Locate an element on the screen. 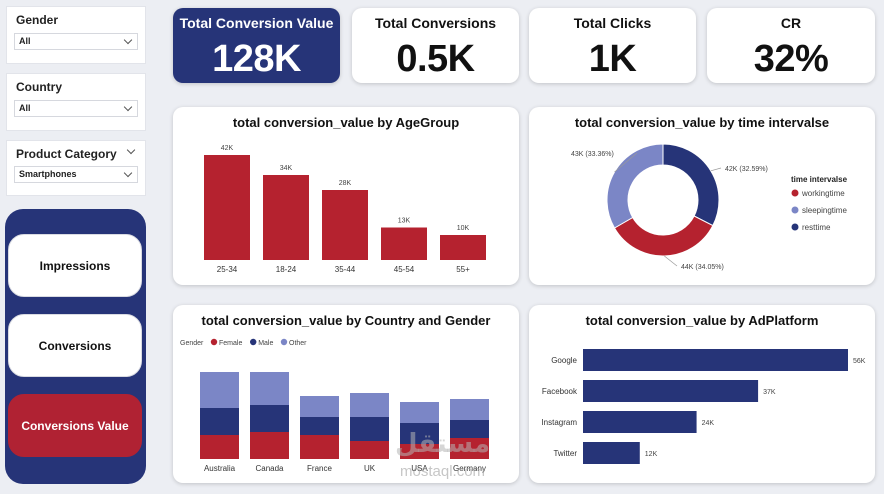  slice-data-label: 43K (33.36%) is located at coordinates (592, 154).